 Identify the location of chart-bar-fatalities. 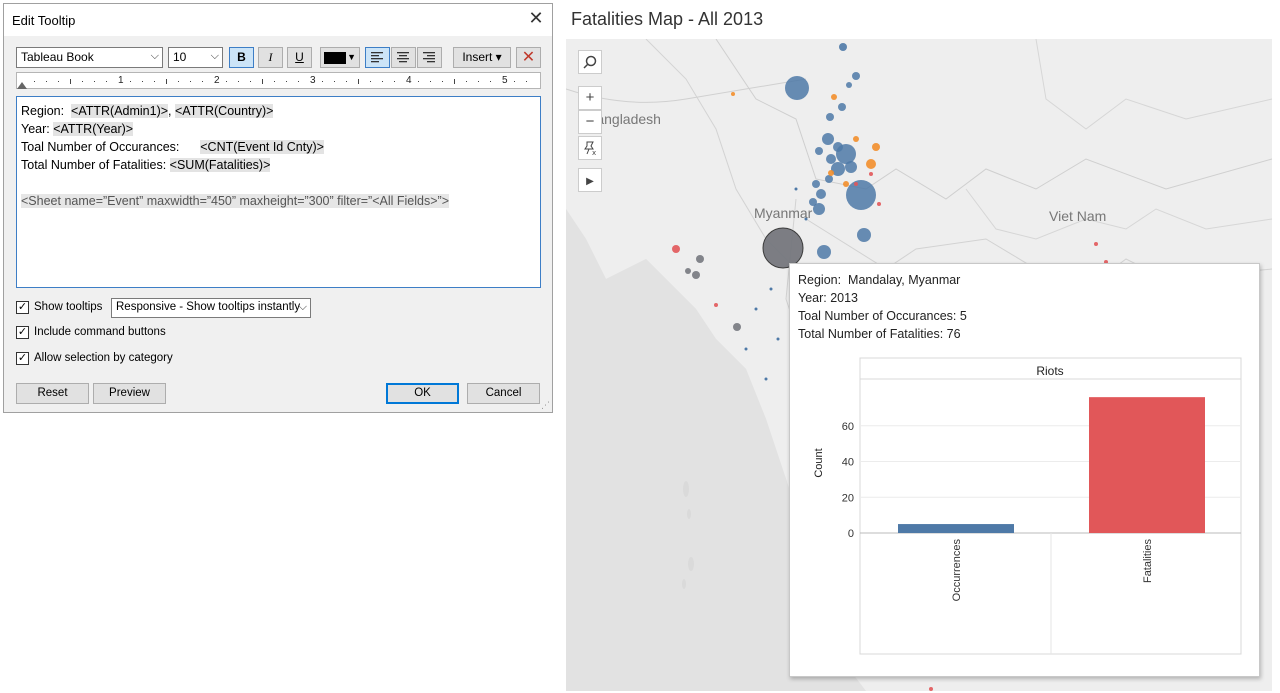
(1147, 465).